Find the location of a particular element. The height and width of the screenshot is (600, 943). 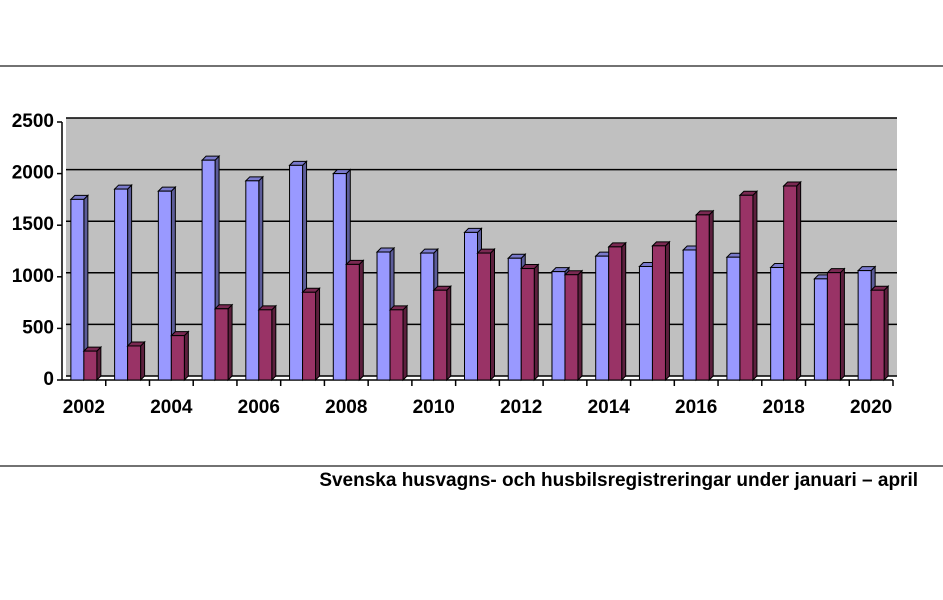

y-tick-label: 1000 is located at coordinates (33, 276).